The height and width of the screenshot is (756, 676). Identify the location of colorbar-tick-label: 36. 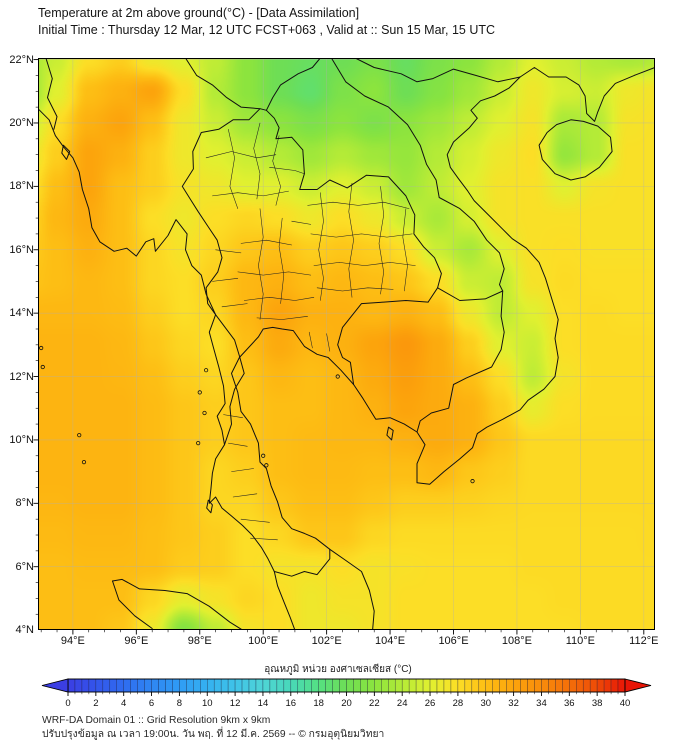
(569, 703).